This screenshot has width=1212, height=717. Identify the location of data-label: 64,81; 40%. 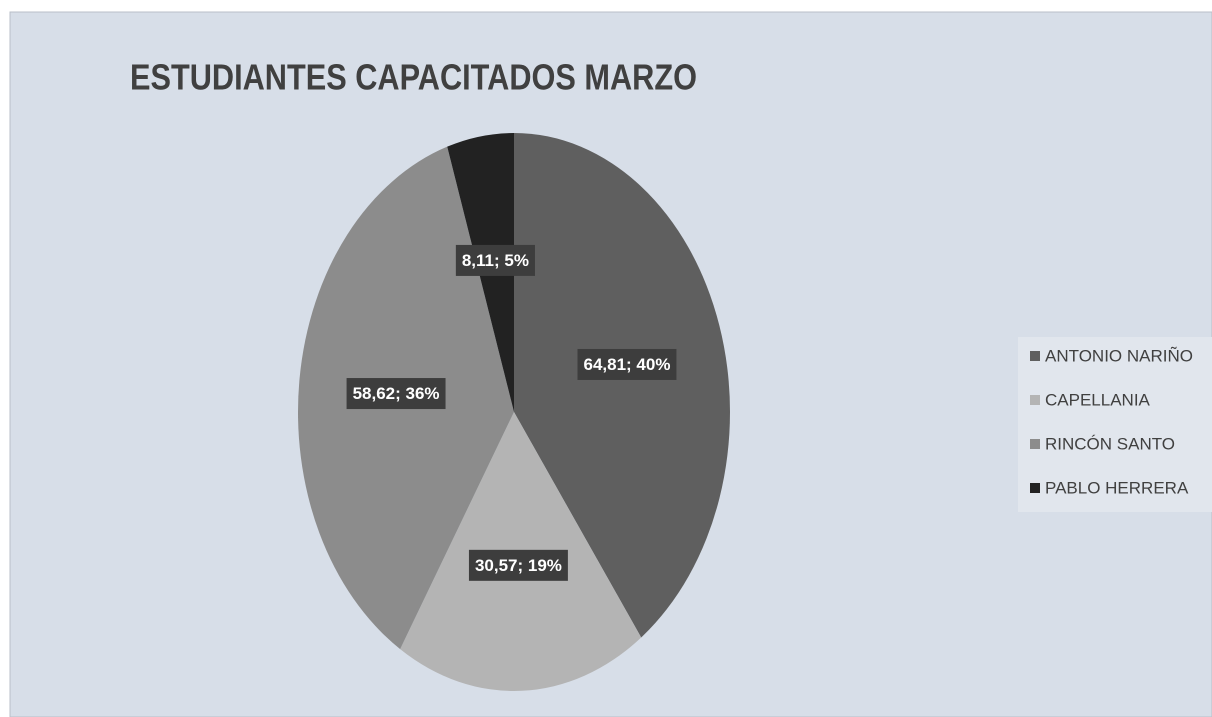
(626, 364).